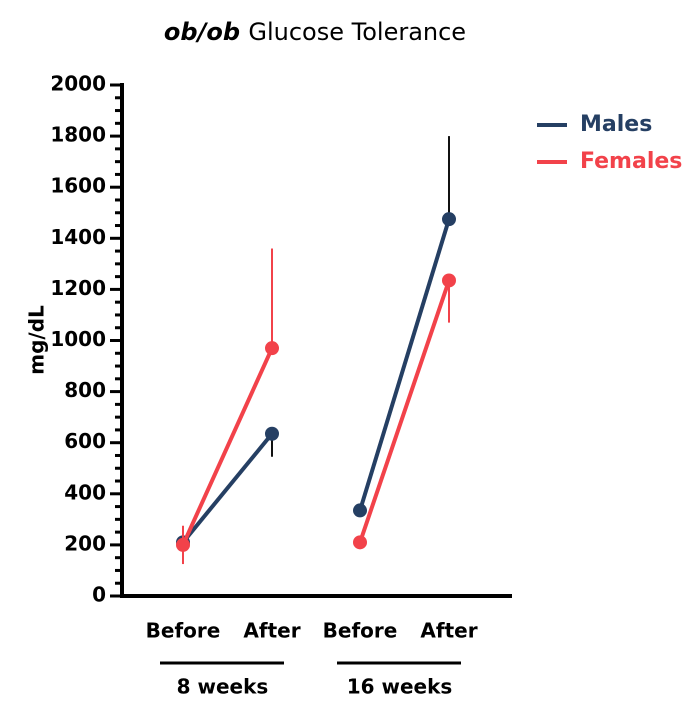 The image size is (700, 714). Describe the element at coordinates (223, 687) in the screenshot. I see `group-label: 8 weeks` at that location.